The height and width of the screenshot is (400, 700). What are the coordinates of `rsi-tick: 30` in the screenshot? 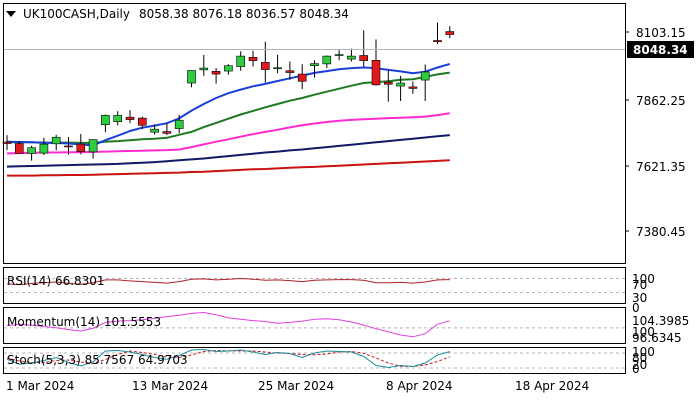 It's located at (639, 298).